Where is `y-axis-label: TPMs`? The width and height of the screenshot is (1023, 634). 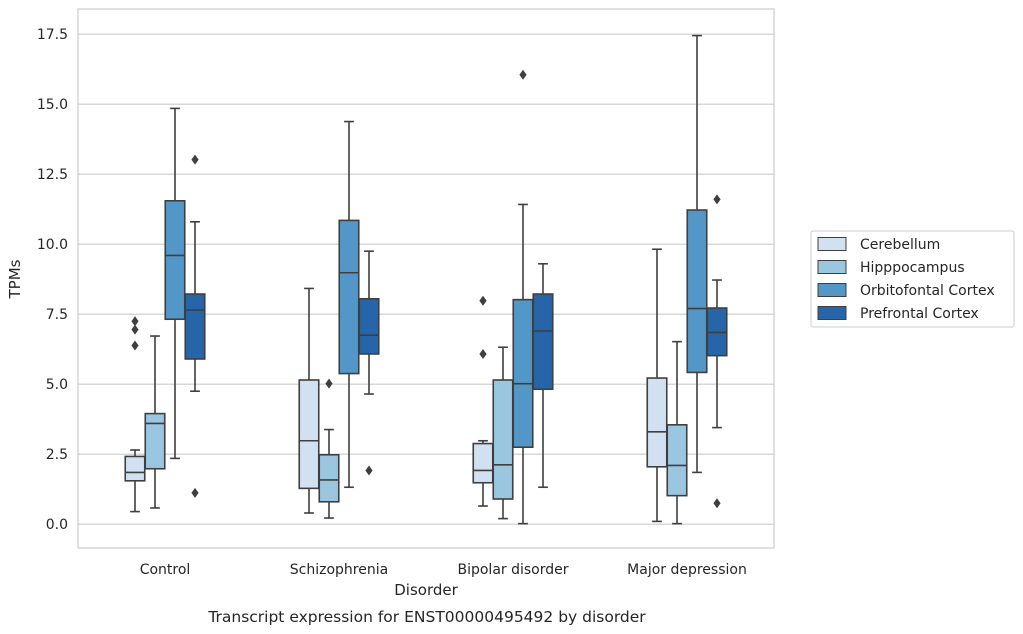 y-axis-label: TPMs is located at coordinates (15, 279).